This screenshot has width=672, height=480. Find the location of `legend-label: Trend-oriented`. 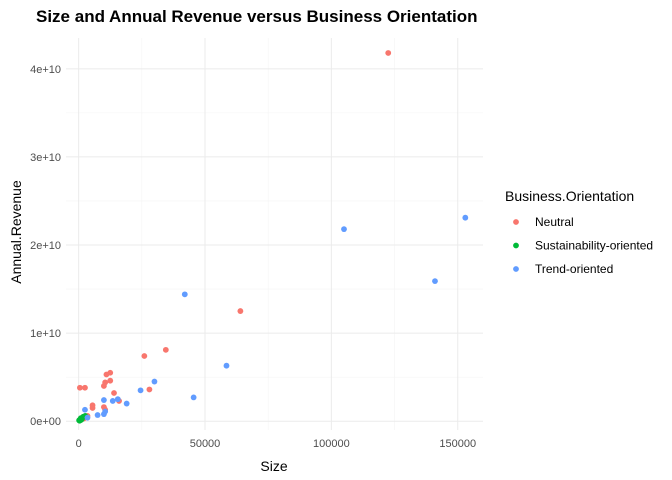

legend-label: Trend-oriented is located at coordinates (574, 269).